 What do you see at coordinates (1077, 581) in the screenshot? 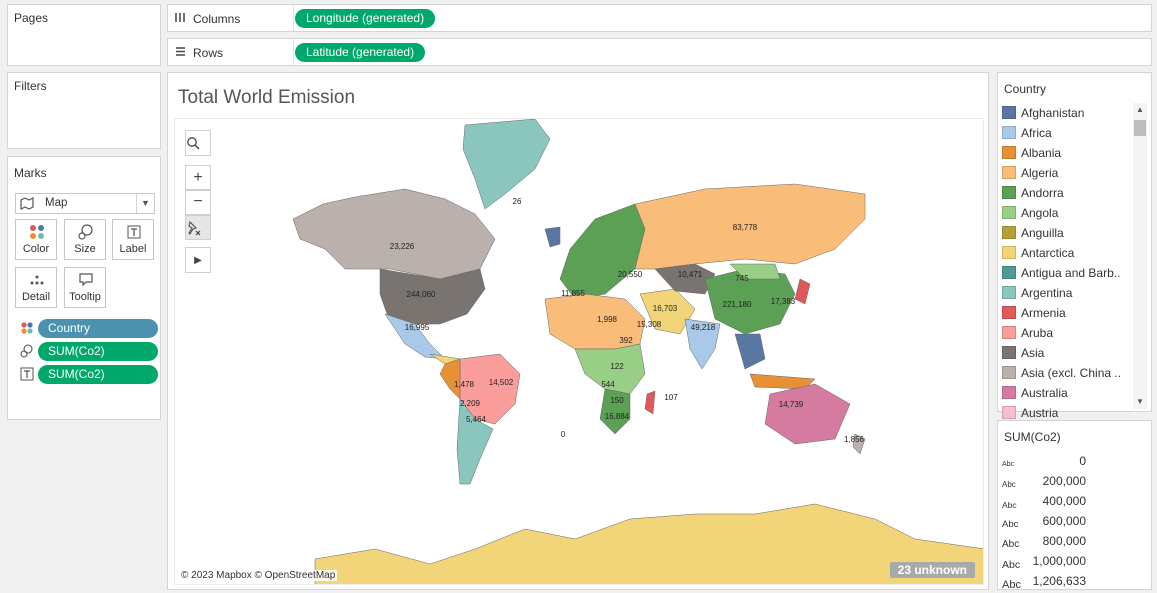
I see `size-legend-item: Abc 1,206,633` at bounding box center [1077, 581].